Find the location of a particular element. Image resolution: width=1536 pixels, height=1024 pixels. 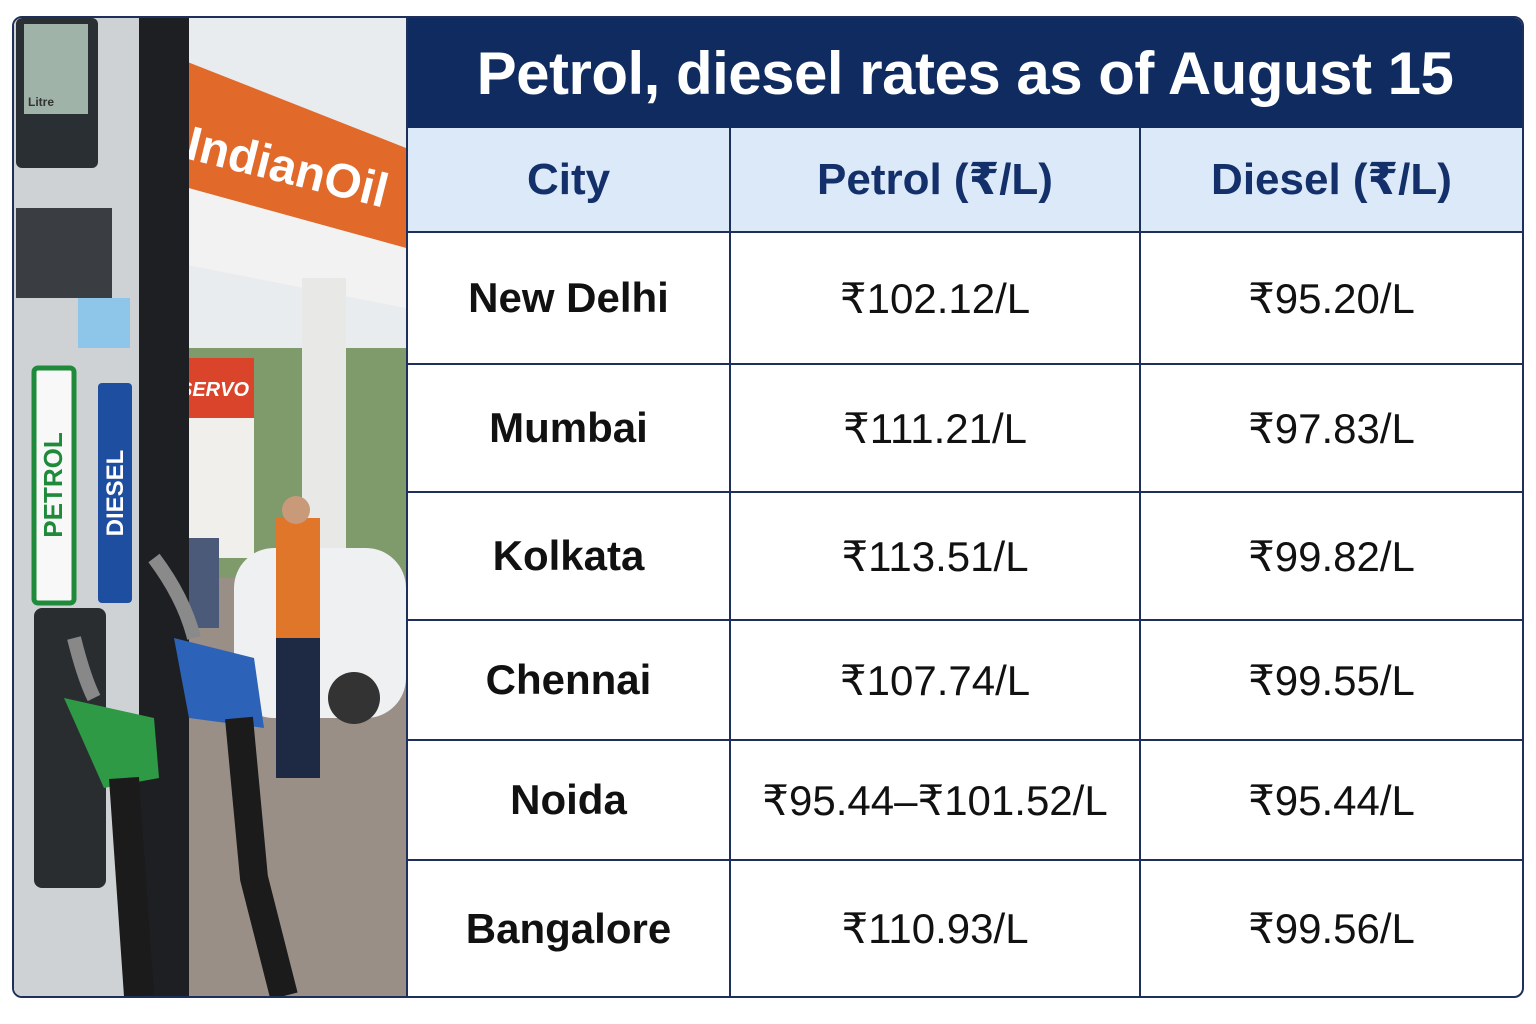

price-cell: ₹111.21/L is located at coordinates (936, 429).